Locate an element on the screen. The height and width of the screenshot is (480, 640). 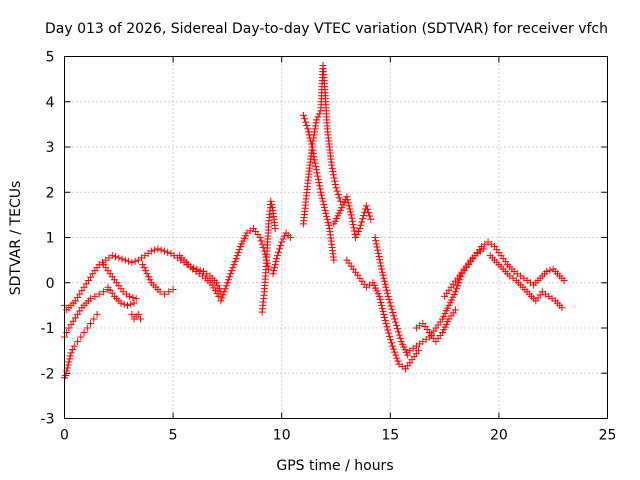
x-axis-label: GPS time / hours is located at coordinates (334, 466).